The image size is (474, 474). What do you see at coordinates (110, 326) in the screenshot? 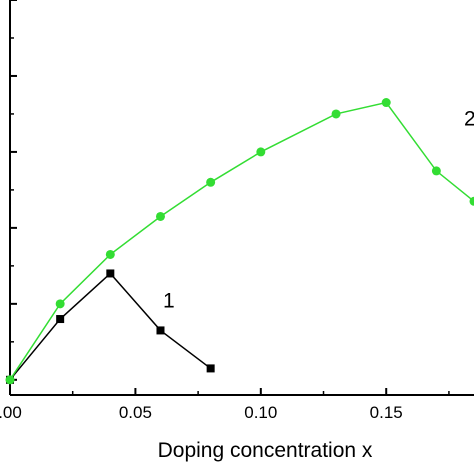
I see `series-1-line` at bounding box center [110, 326].